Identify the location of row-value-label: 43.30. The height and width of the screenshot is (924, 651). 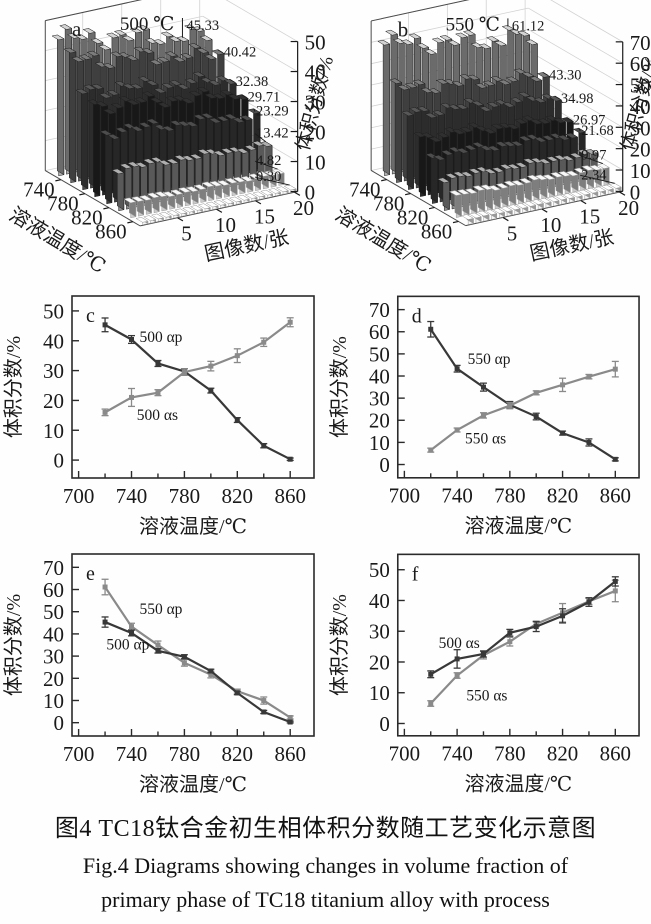
(565, 75).